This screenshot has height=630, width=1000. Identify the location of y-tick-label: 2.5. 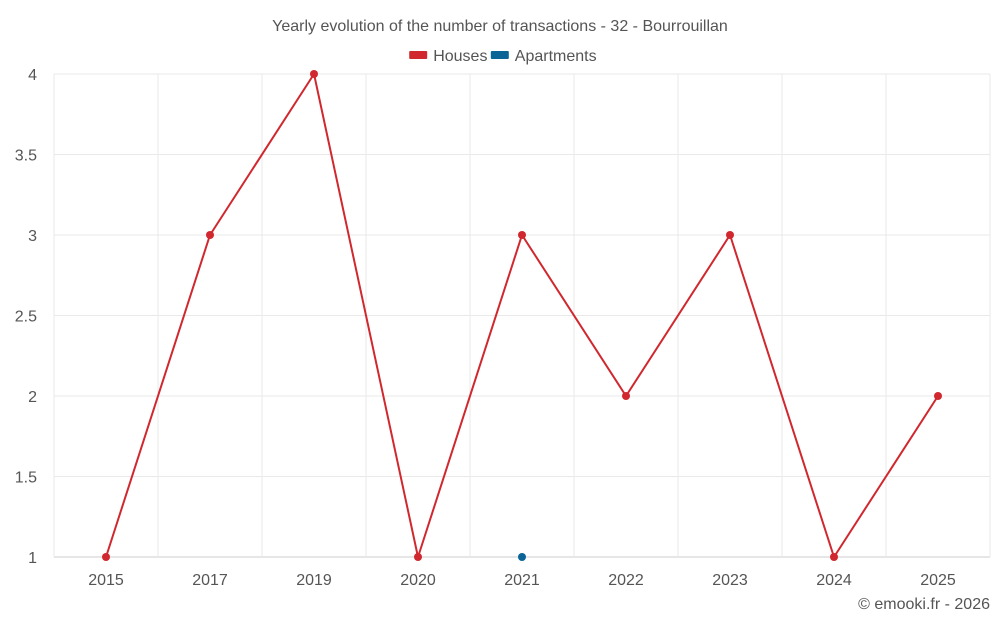
(26, 317).